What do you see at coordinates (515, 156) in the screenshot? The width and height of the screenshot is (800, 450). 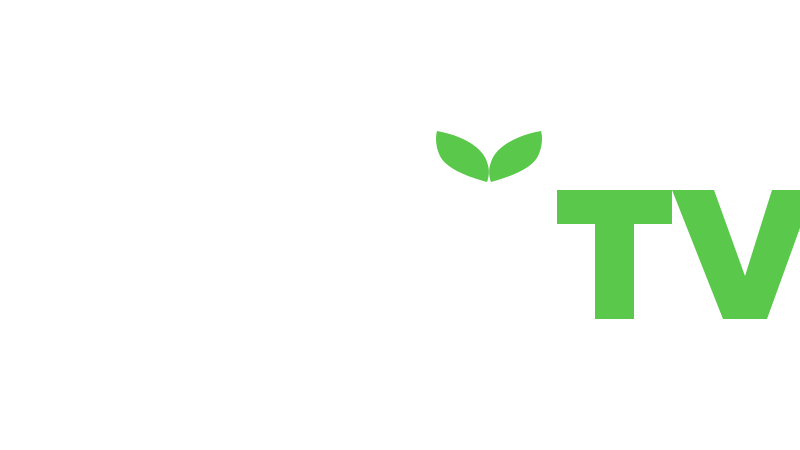 I see `right-leaf-icon` at bounding box center [515, 156].